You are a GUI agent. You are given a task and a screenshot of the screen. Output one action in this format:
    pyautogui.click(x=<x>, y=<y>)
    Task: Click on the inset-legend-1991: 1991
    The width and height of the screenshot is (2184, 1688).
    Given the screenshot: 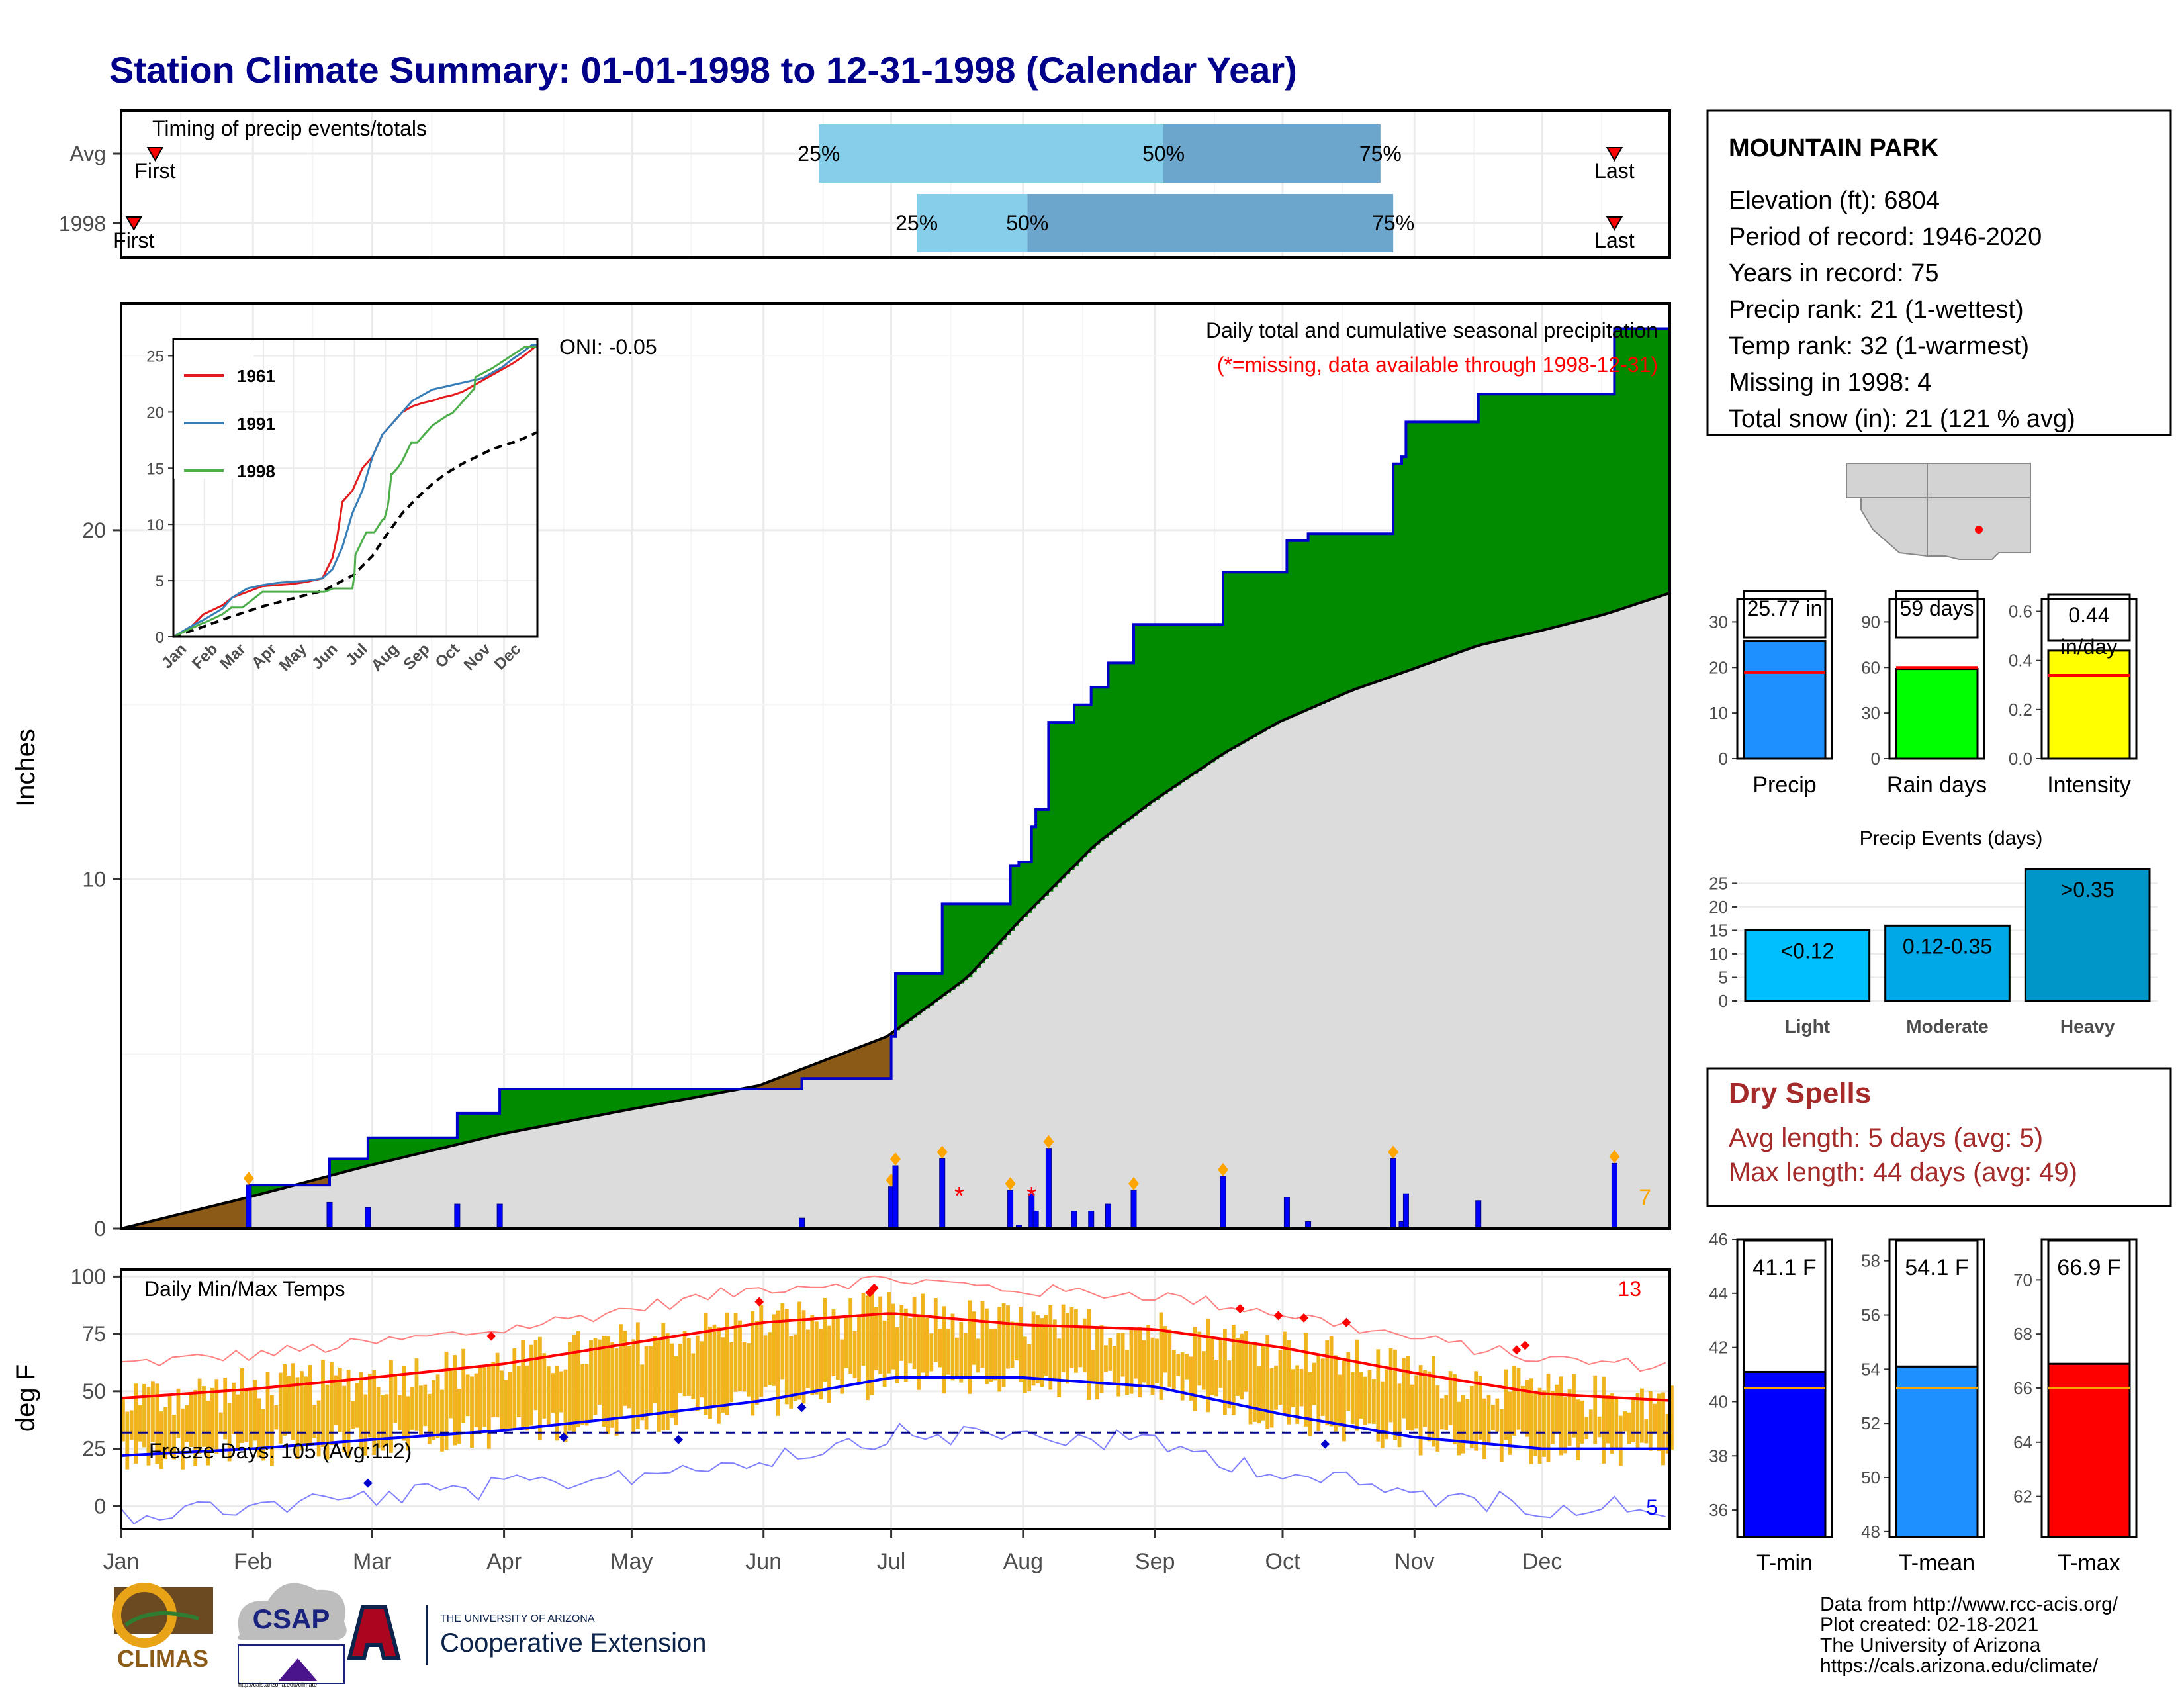 What is the action you would take?
    pyautogui.click(x=256, y=424)
    